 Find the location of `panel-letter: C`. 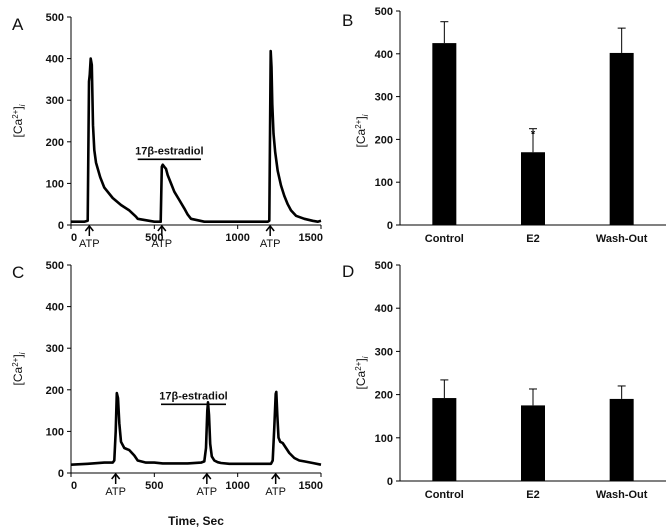

panel-letter: C is located at coordinates (18, 272).